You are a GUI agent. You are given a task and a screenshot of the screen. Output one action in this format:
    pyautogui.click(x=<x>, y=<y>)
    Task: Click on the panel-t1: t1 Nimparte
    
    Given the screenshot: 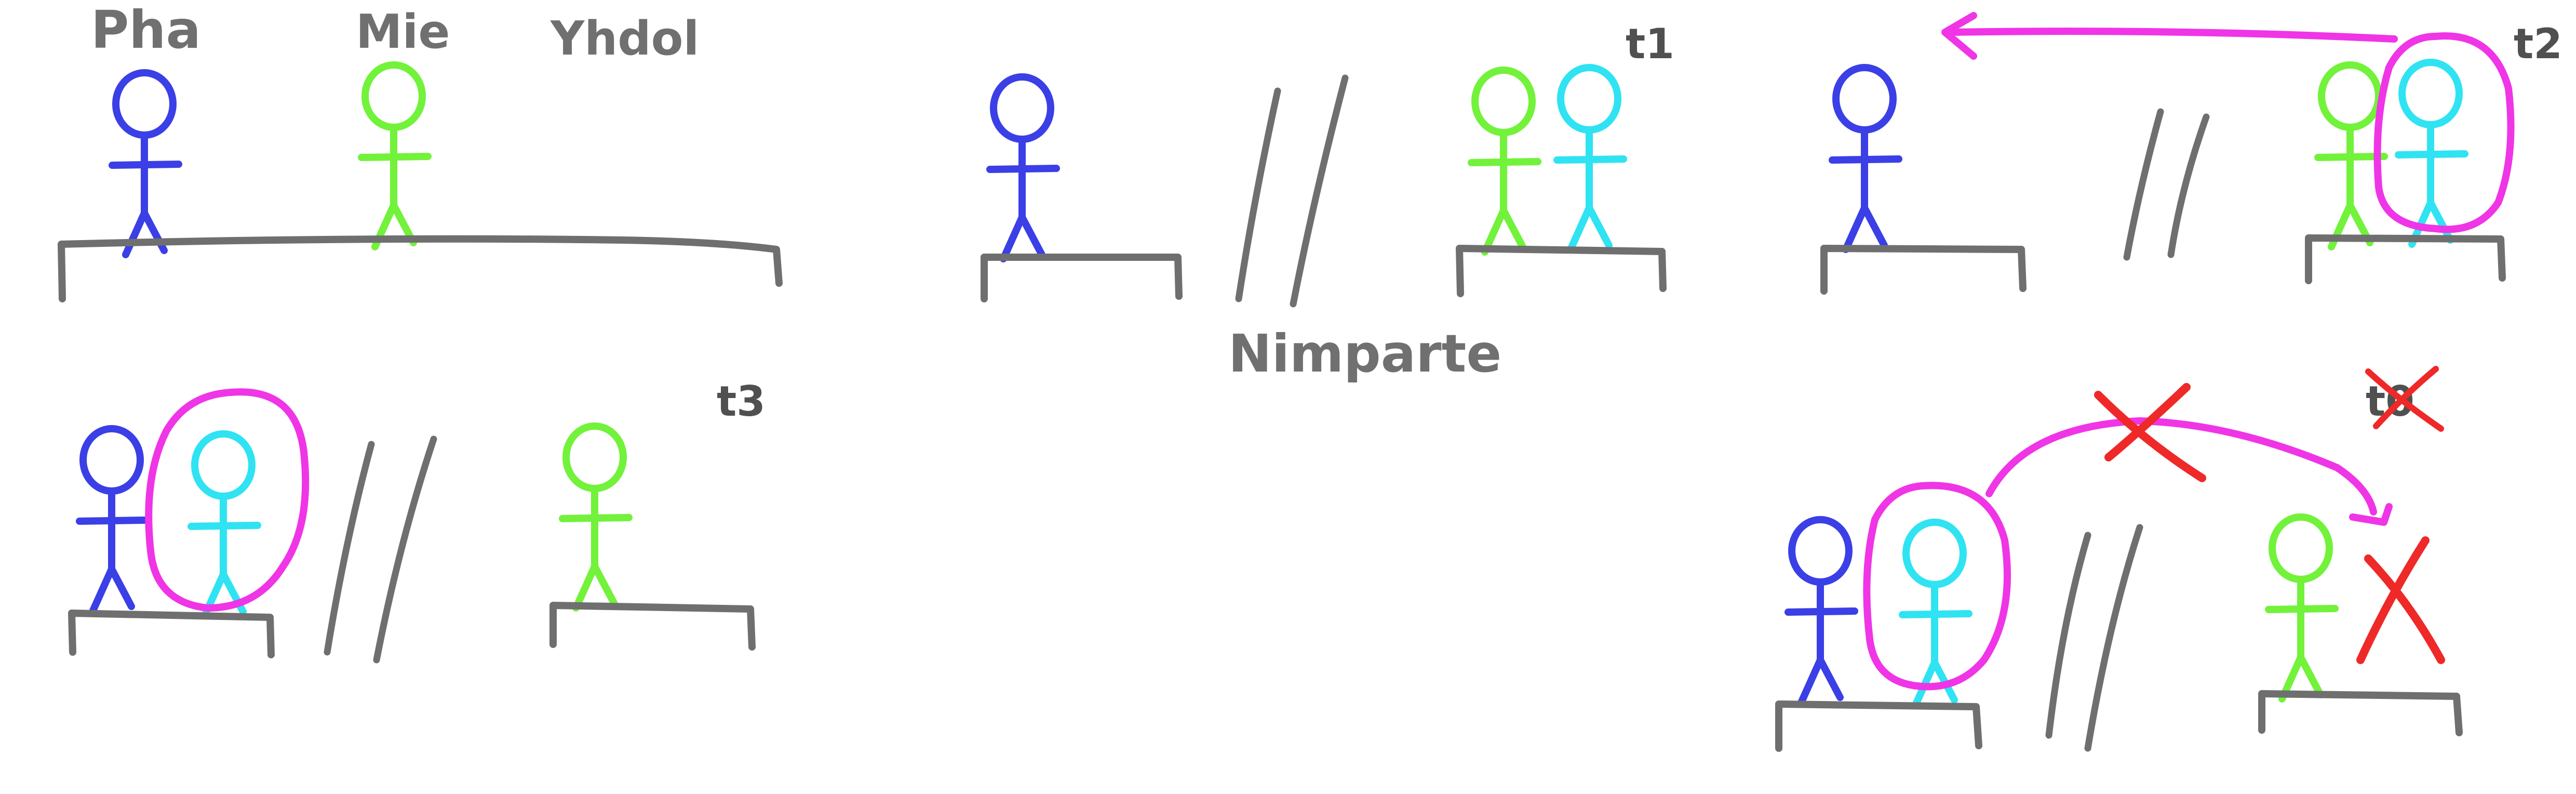 What is the action you would take?
    pyautogui.click(x=1328, y=202)
    